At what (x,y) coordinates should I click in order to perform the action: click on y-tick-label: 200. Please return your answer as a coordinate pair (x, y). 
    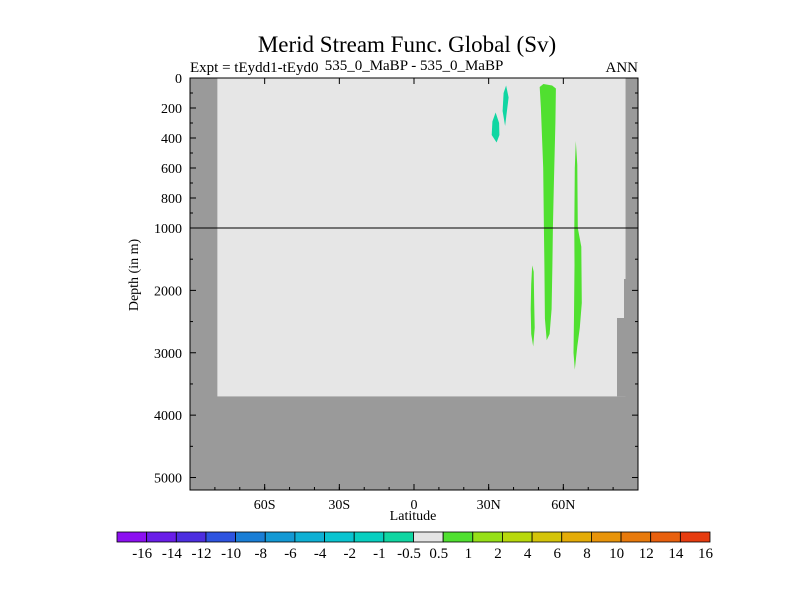
    Looking at the image, I should click on (171, 109).